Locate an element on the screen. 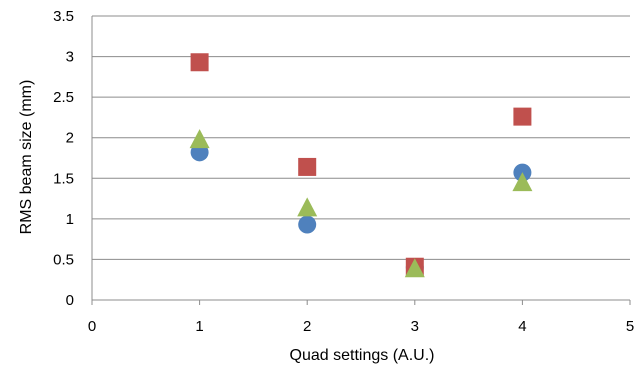 The width and height of the screenshot is (644, 366). y-tick-label: 3.5 is located at coordinates (63, 16).